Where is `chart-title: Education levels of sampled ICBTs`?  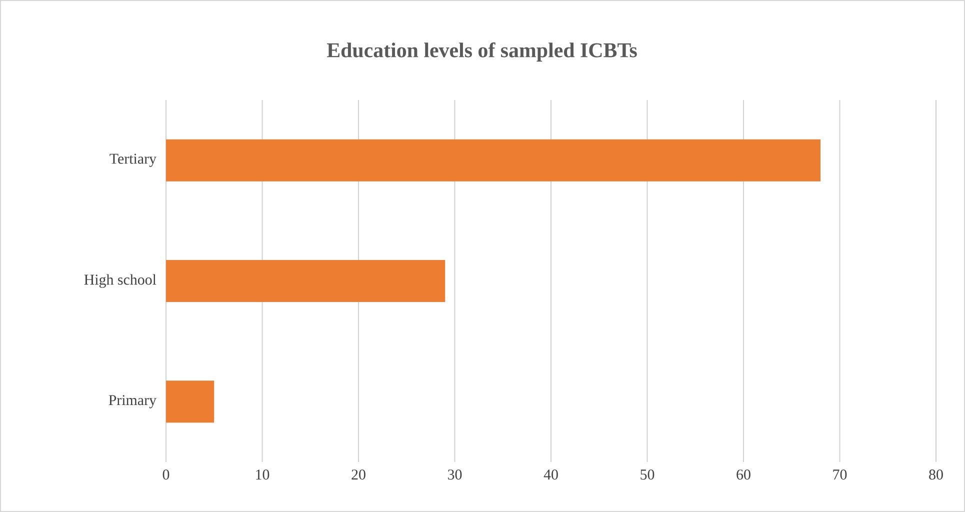 chart-title: Education levels of sampled ICBTs is located at coordinates (481, 52).